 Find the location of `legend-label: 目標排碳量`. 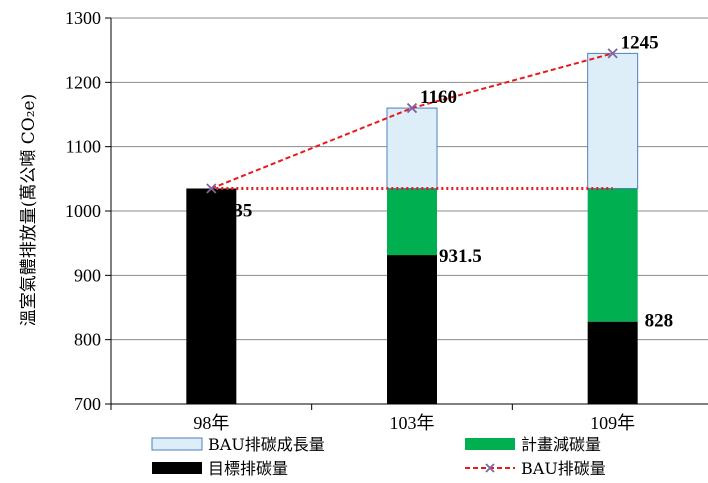

legend-label: 目標排碳量 is located at coordinates (248, 468).